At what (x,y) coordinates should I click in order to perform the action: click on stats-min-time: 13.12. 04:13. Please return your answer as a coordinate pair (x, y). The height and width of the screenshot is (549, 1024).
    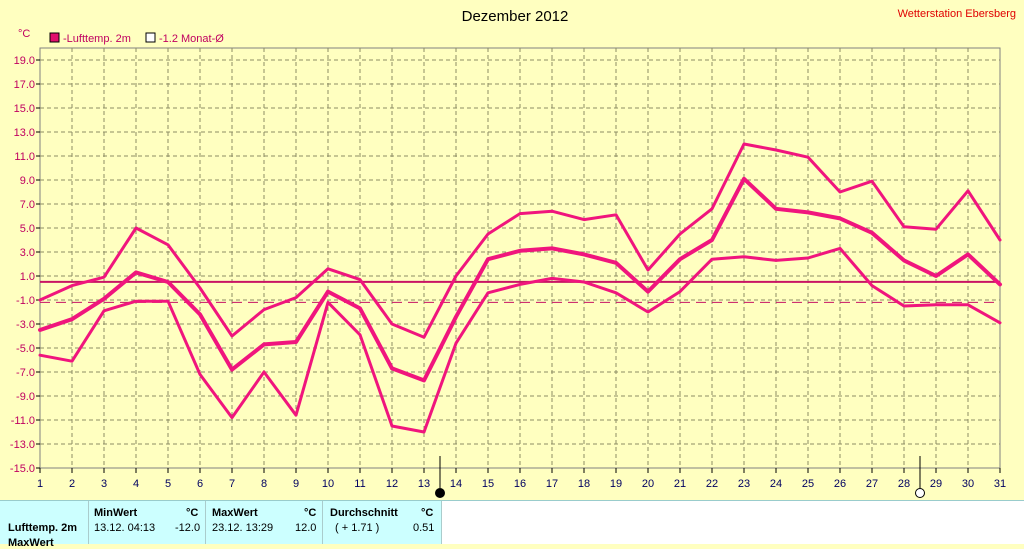
    Looking at the image, I should click on (125, 528).